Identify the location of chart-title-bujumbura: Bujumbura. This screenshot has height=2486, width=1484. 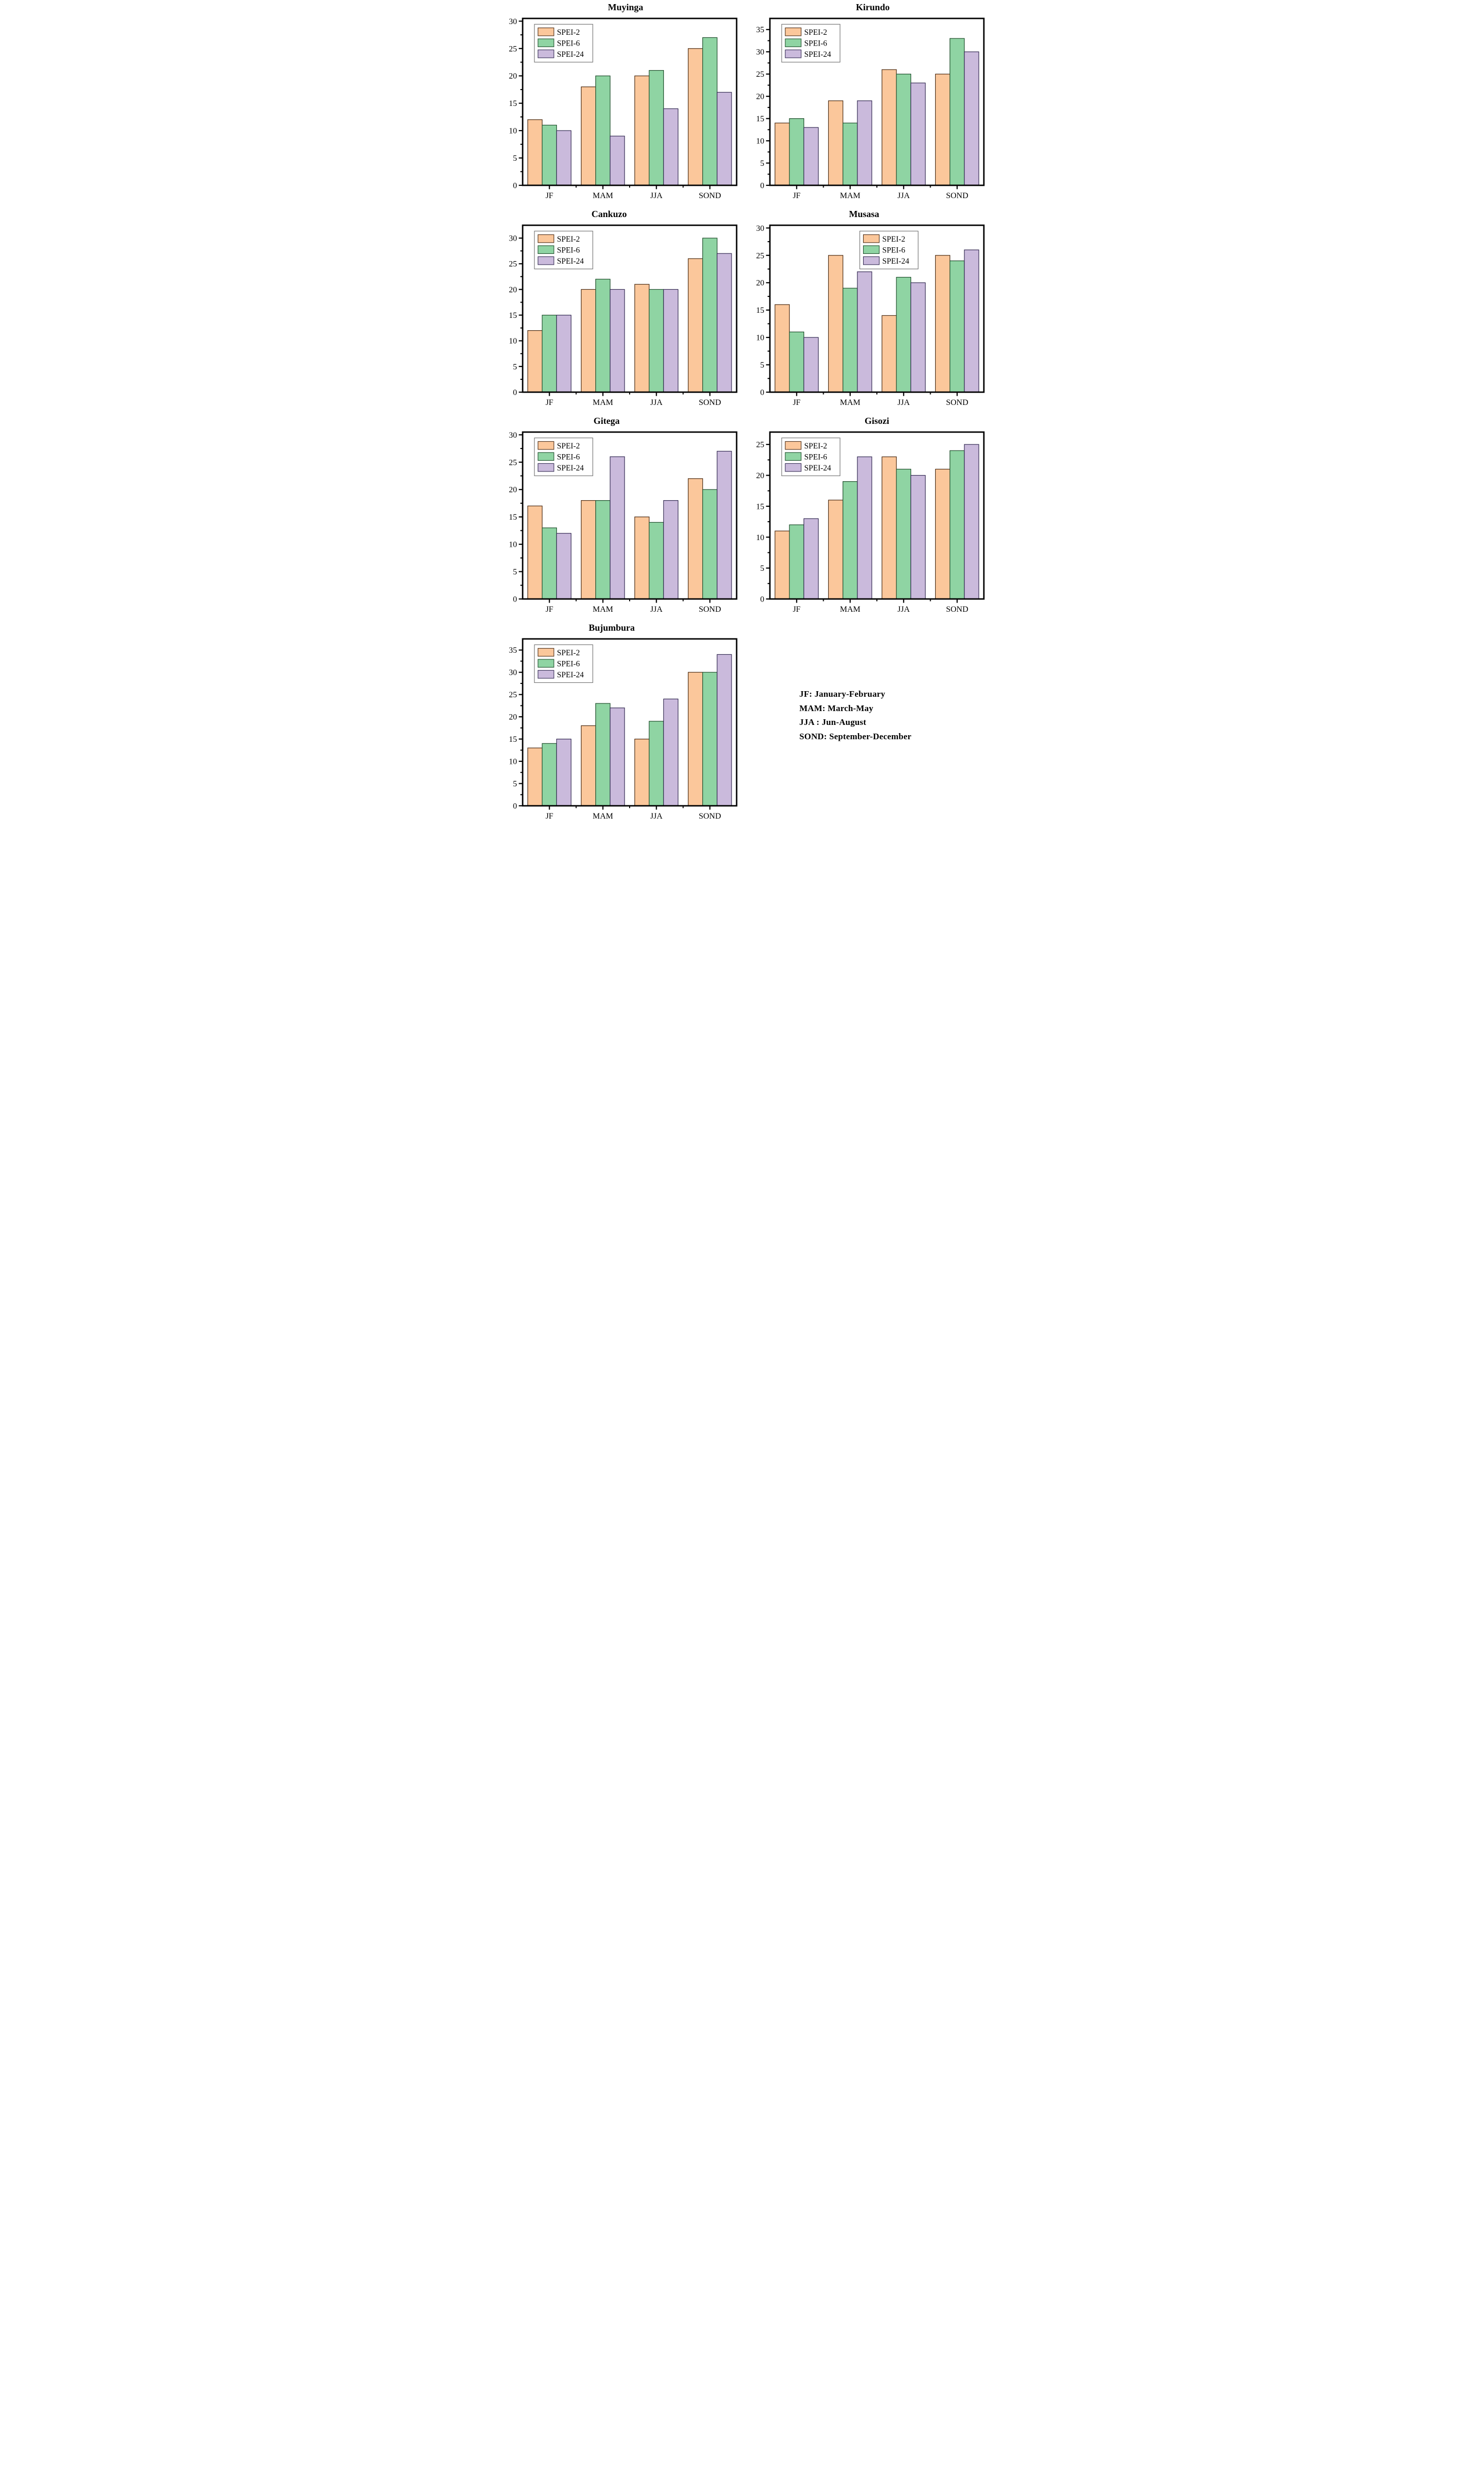
(611, 628).